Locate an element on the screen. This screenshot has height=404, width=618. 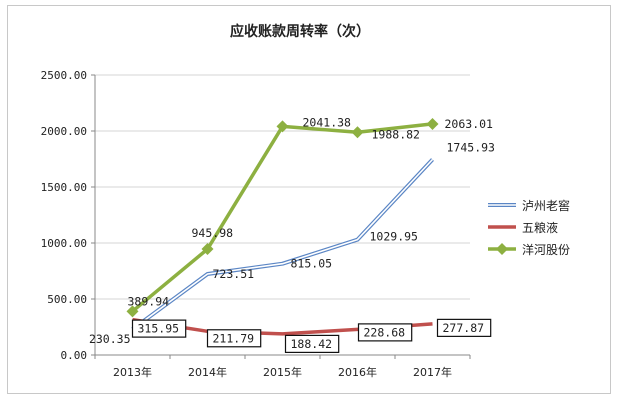
data-label: 1029.95 is located at coordinates (394, 237).